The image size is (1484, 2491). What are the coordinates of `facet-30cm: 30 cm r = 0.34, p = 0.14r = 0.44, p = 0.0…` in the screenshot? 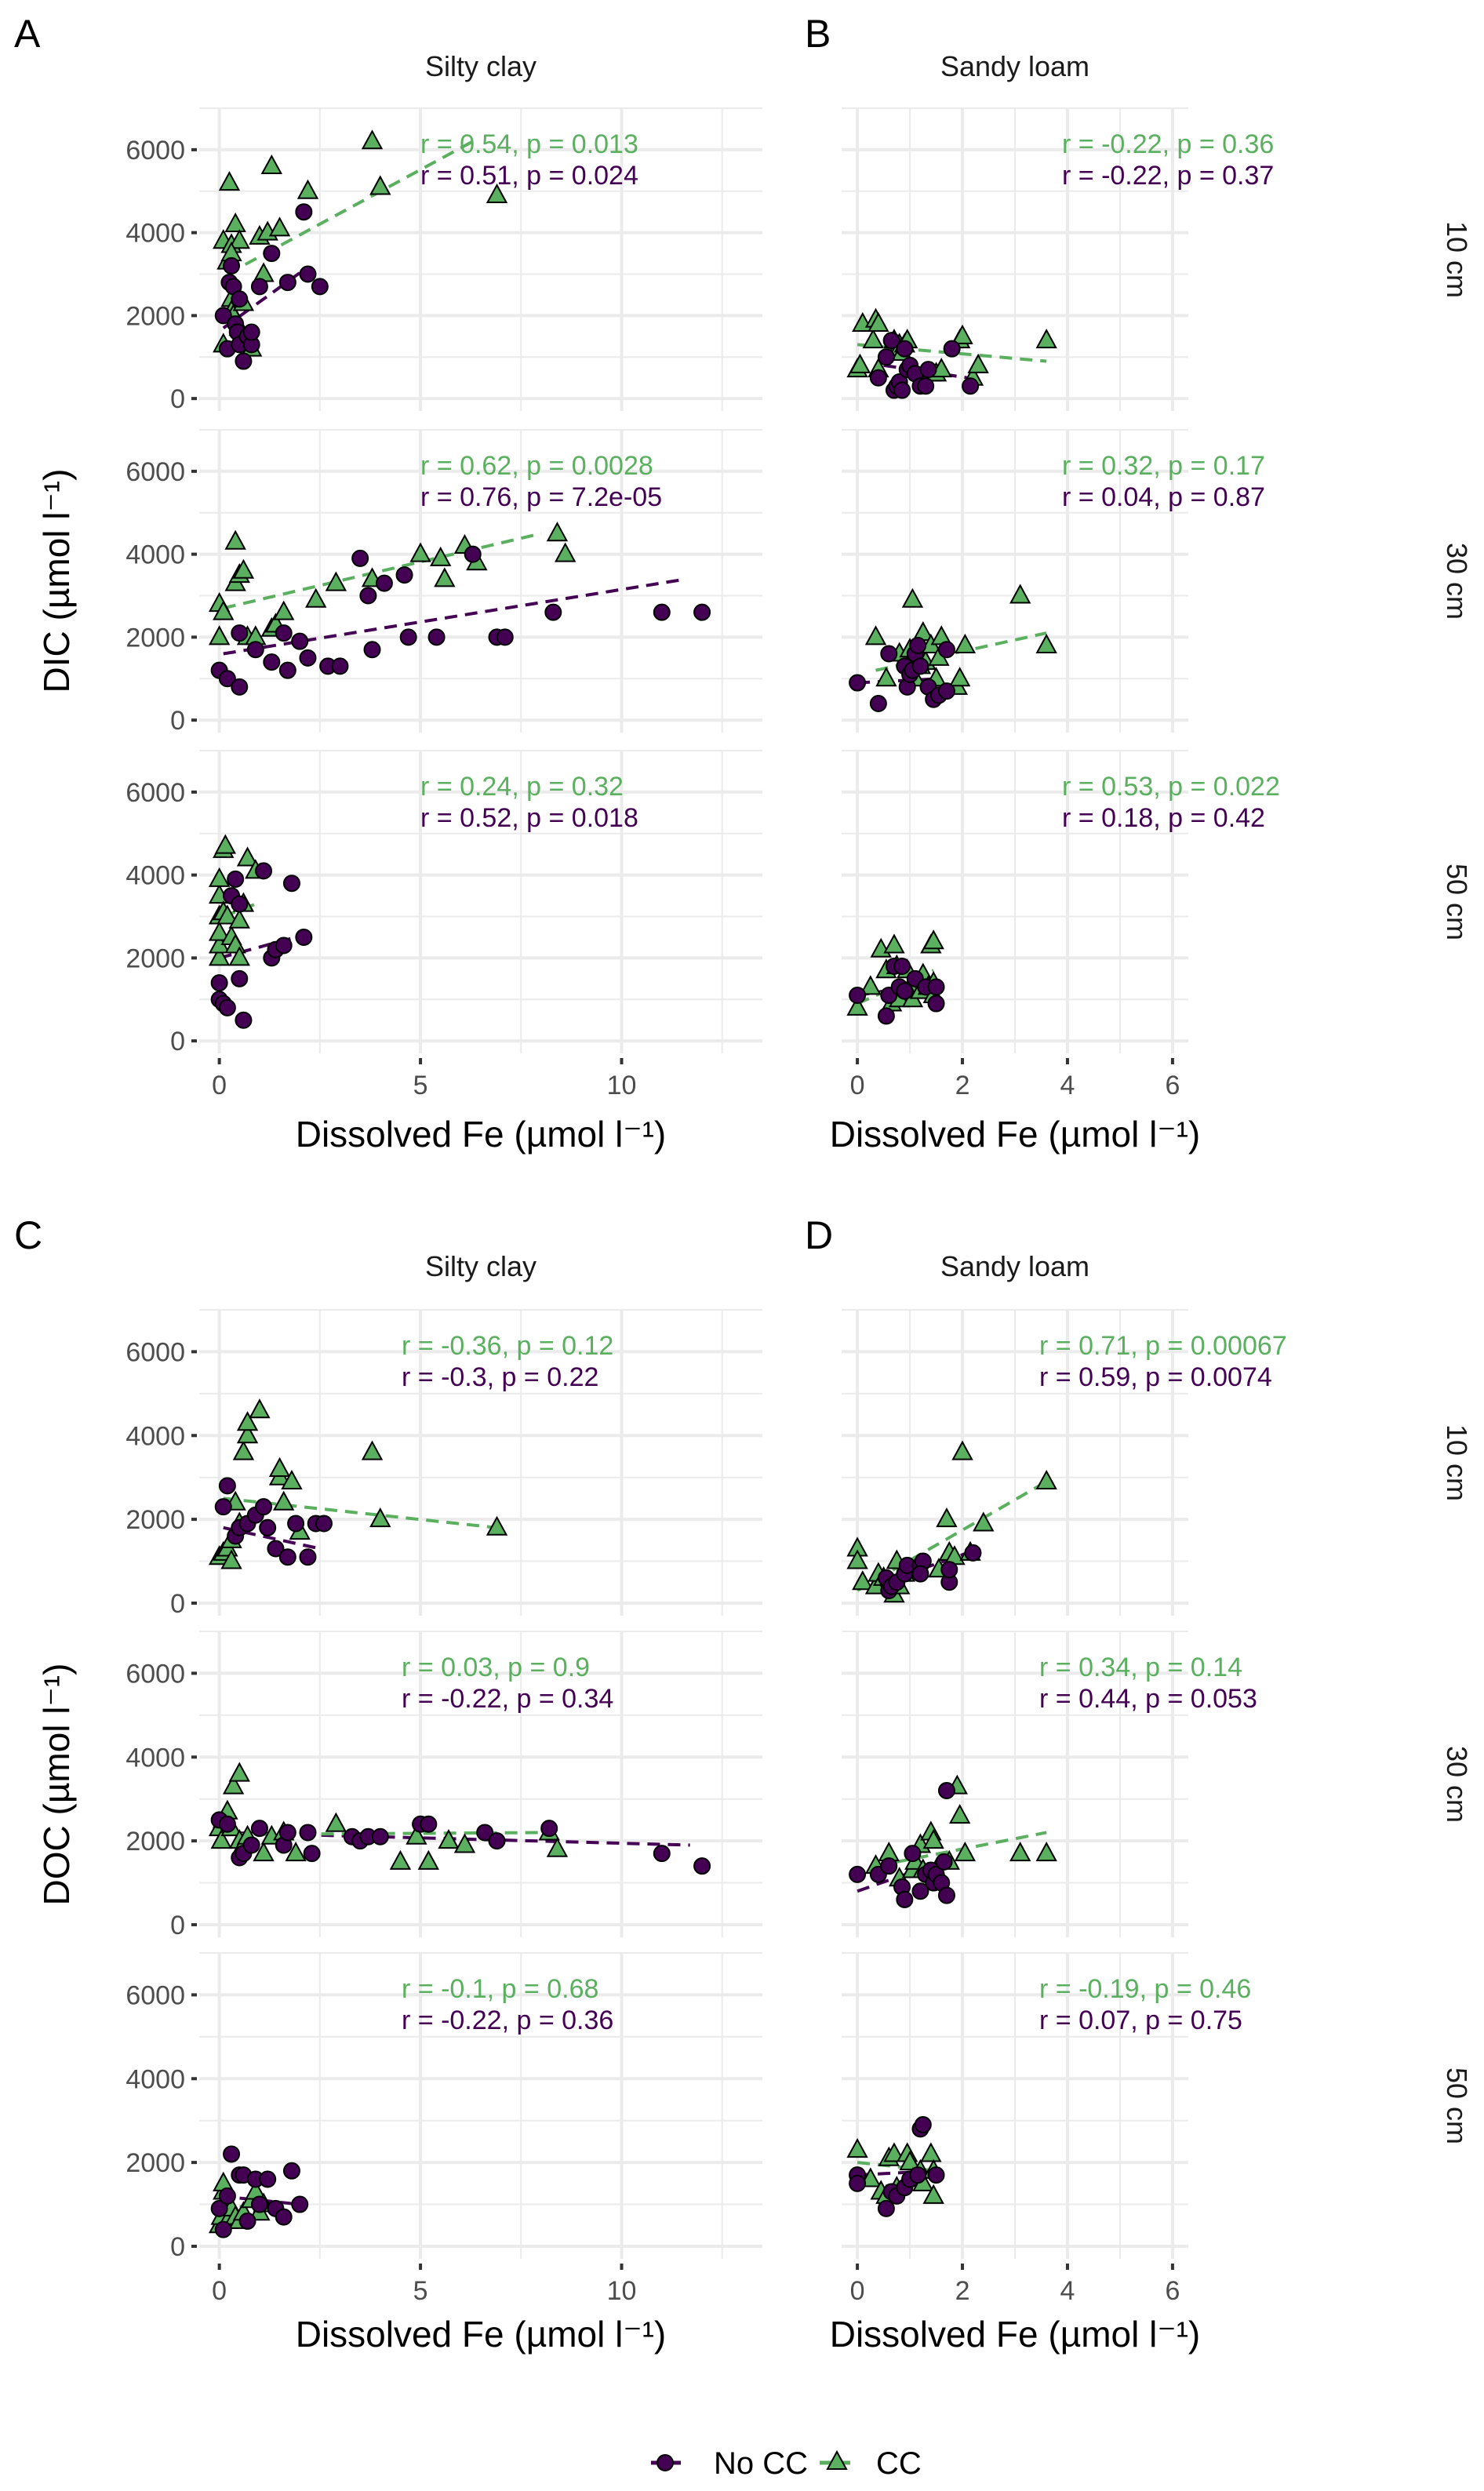 It's located at (1157, 1784).